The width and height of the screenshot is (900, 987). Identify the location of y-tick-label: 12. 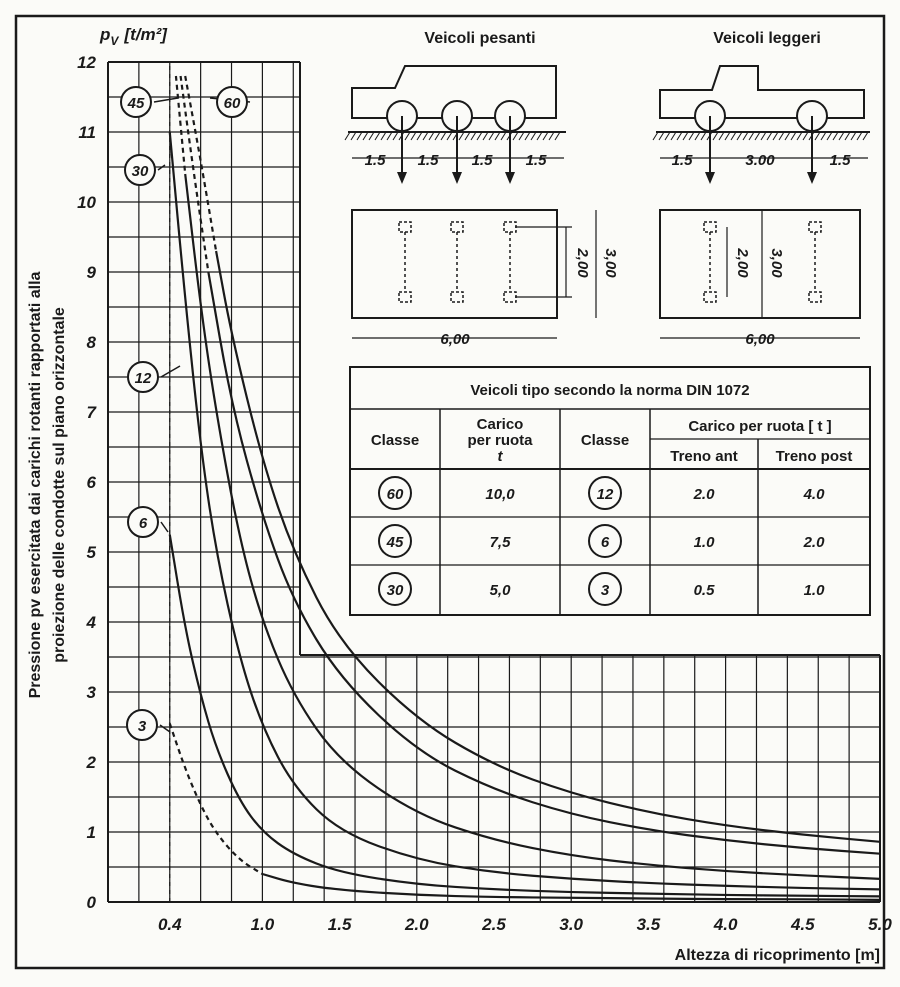
(86, 62).